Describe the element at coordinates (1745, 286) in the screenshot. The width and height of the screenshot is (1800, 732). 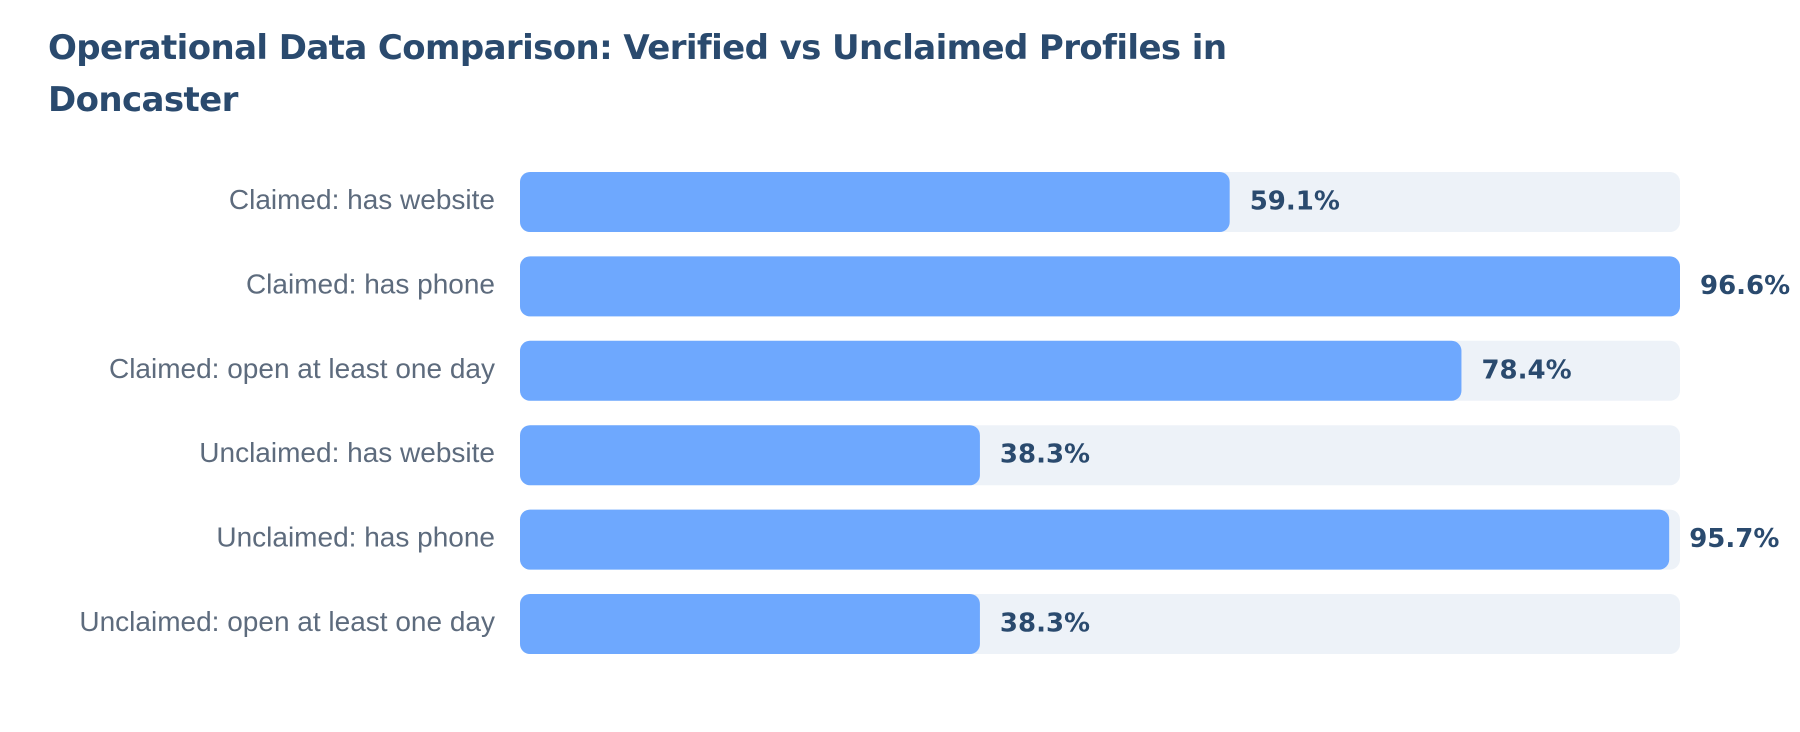
I see `value-label: 96.6%` at that location.